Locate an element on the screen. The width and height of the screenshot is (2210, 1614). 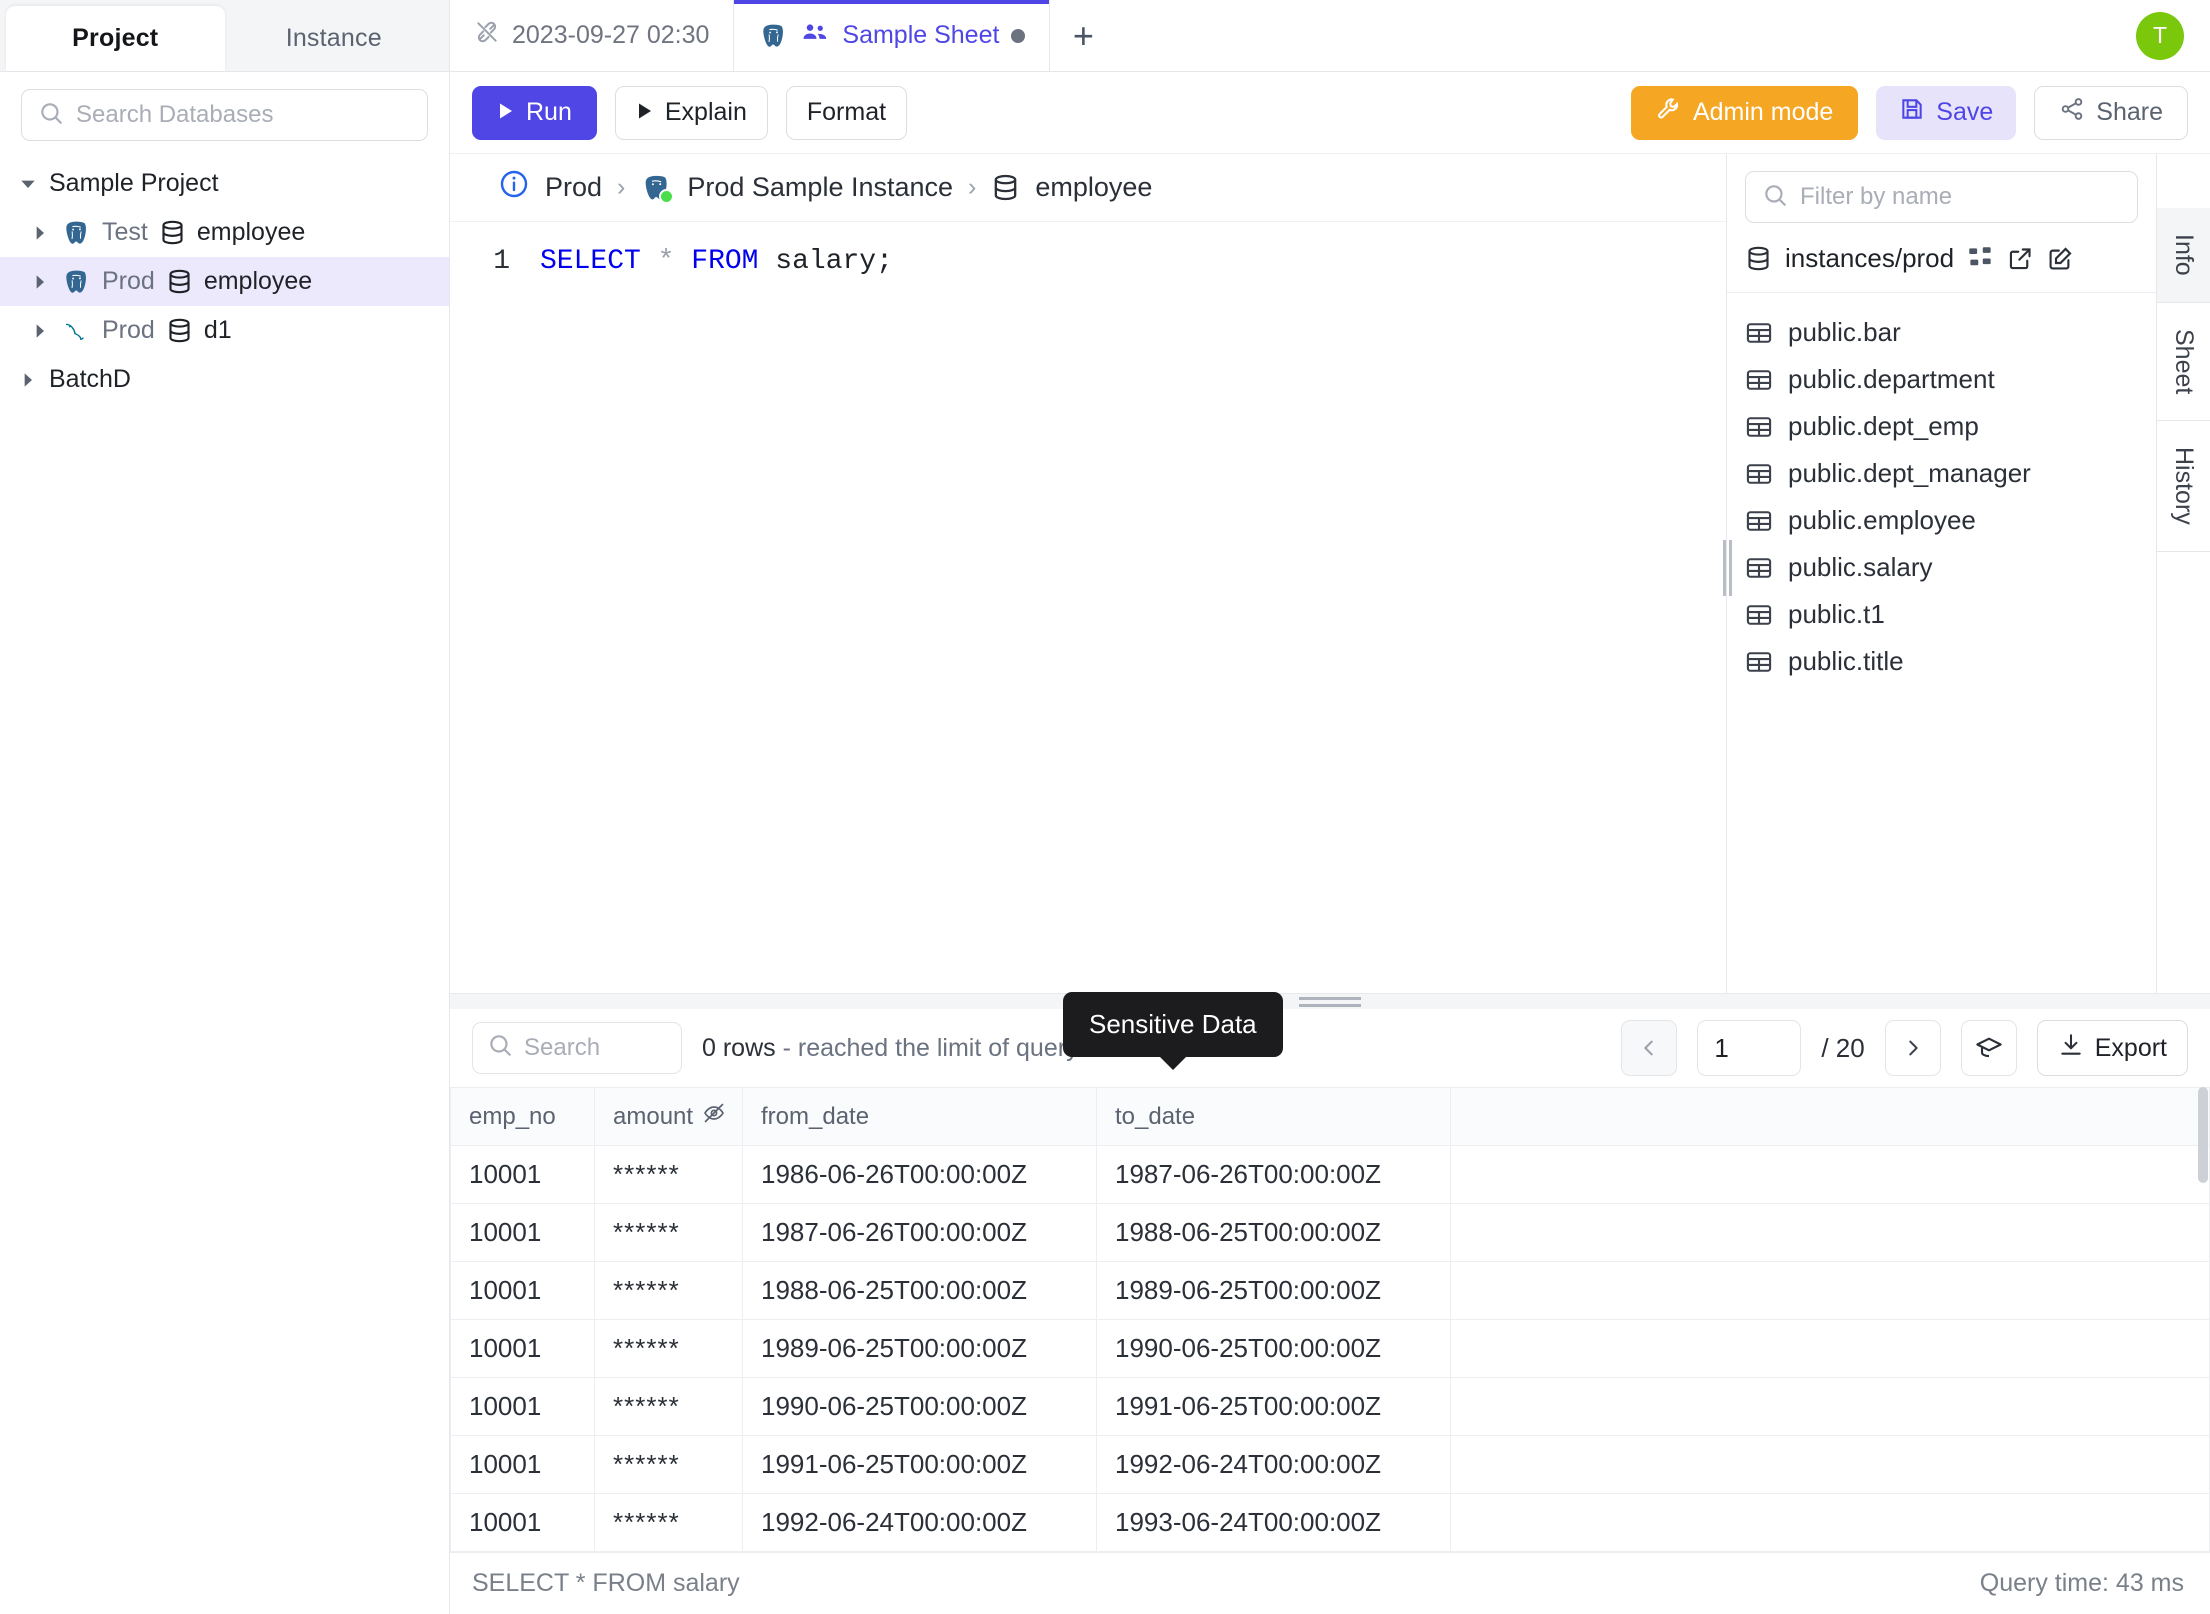
column-header-emp-no: emp_no is located at coordinates (522, 1116).